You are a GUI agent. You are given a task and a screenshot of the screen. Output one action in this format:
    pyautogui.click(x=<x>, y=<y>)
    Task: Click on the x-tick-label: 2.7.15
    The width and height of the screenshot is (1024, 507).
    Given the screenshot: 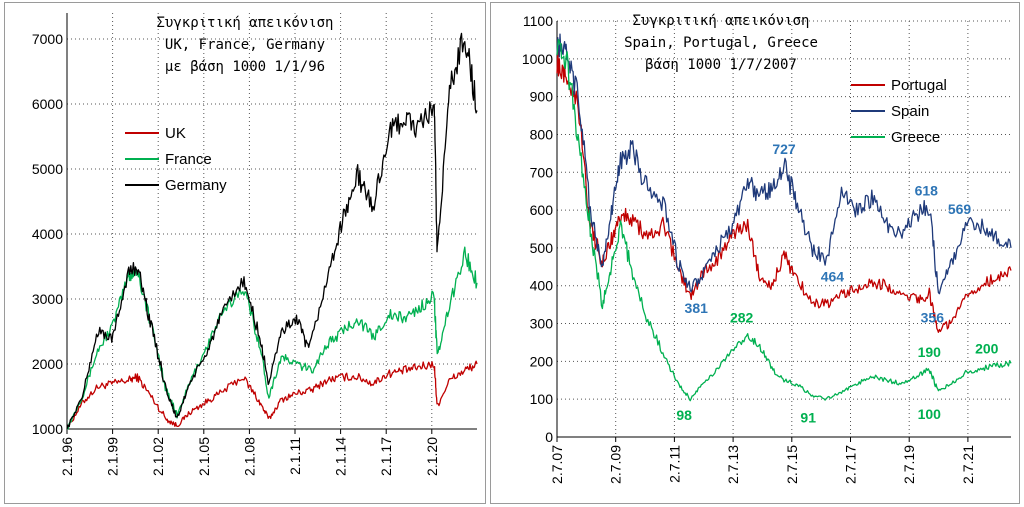 What is the action you would take?
    pyautogui.click(x=792, y=464)
    